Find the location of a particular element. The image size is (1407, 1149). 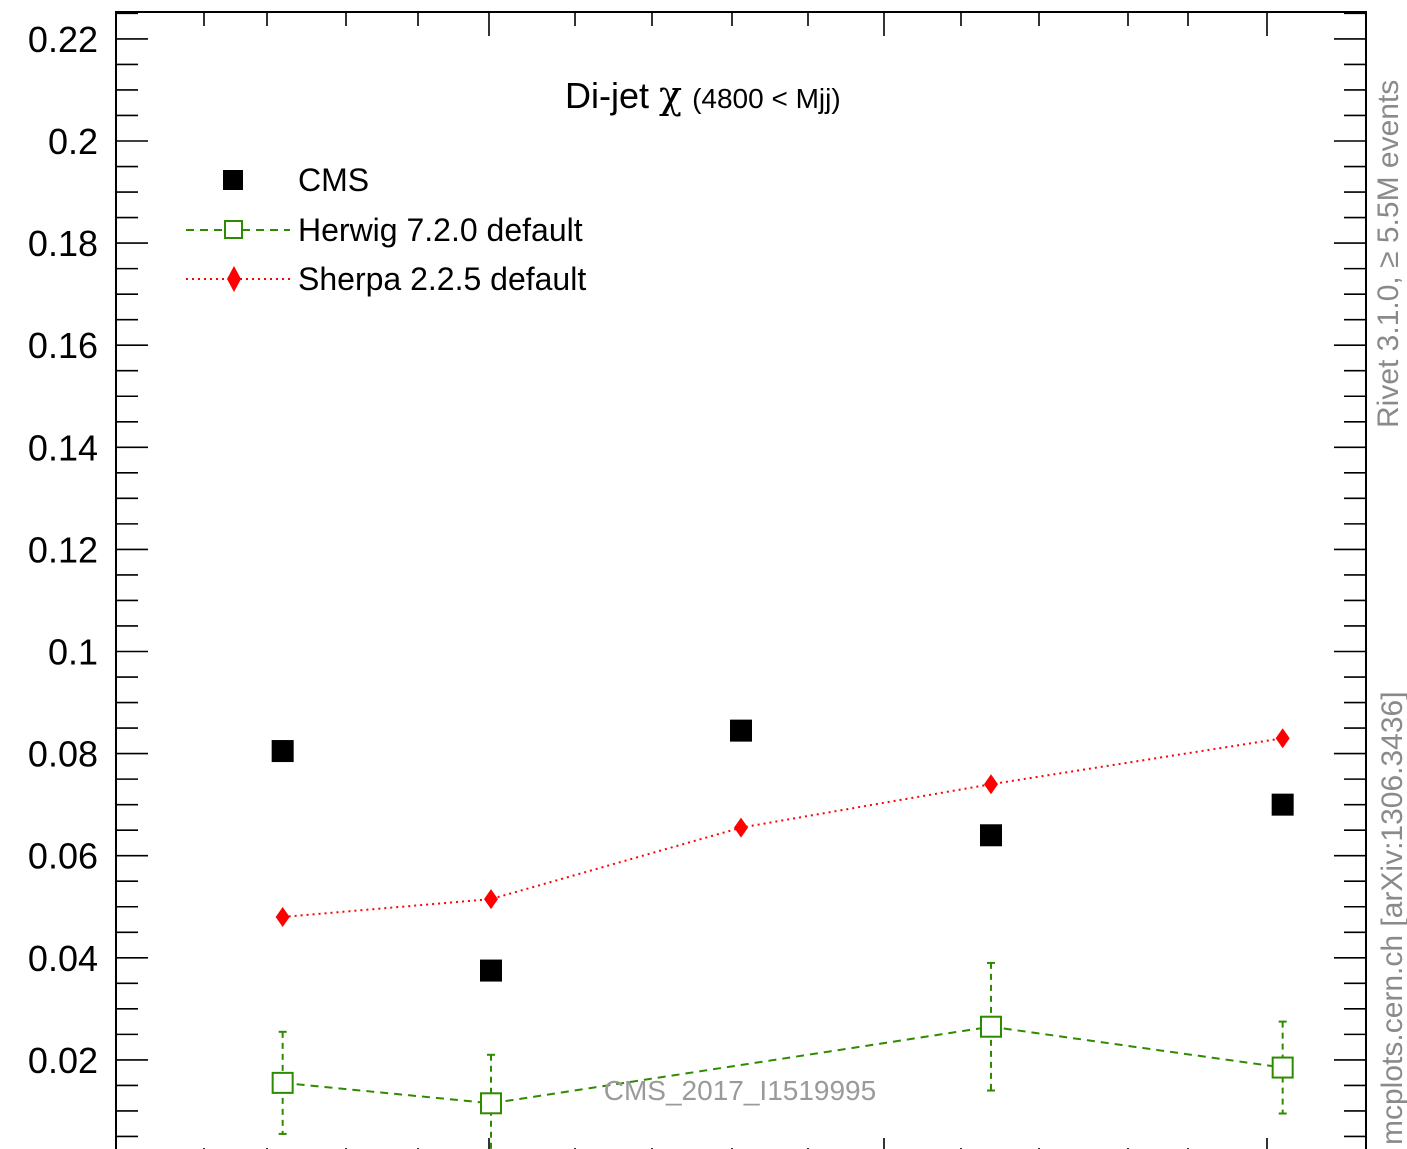

y-tick-label: 0.1 is located at coordinates (73, 652).